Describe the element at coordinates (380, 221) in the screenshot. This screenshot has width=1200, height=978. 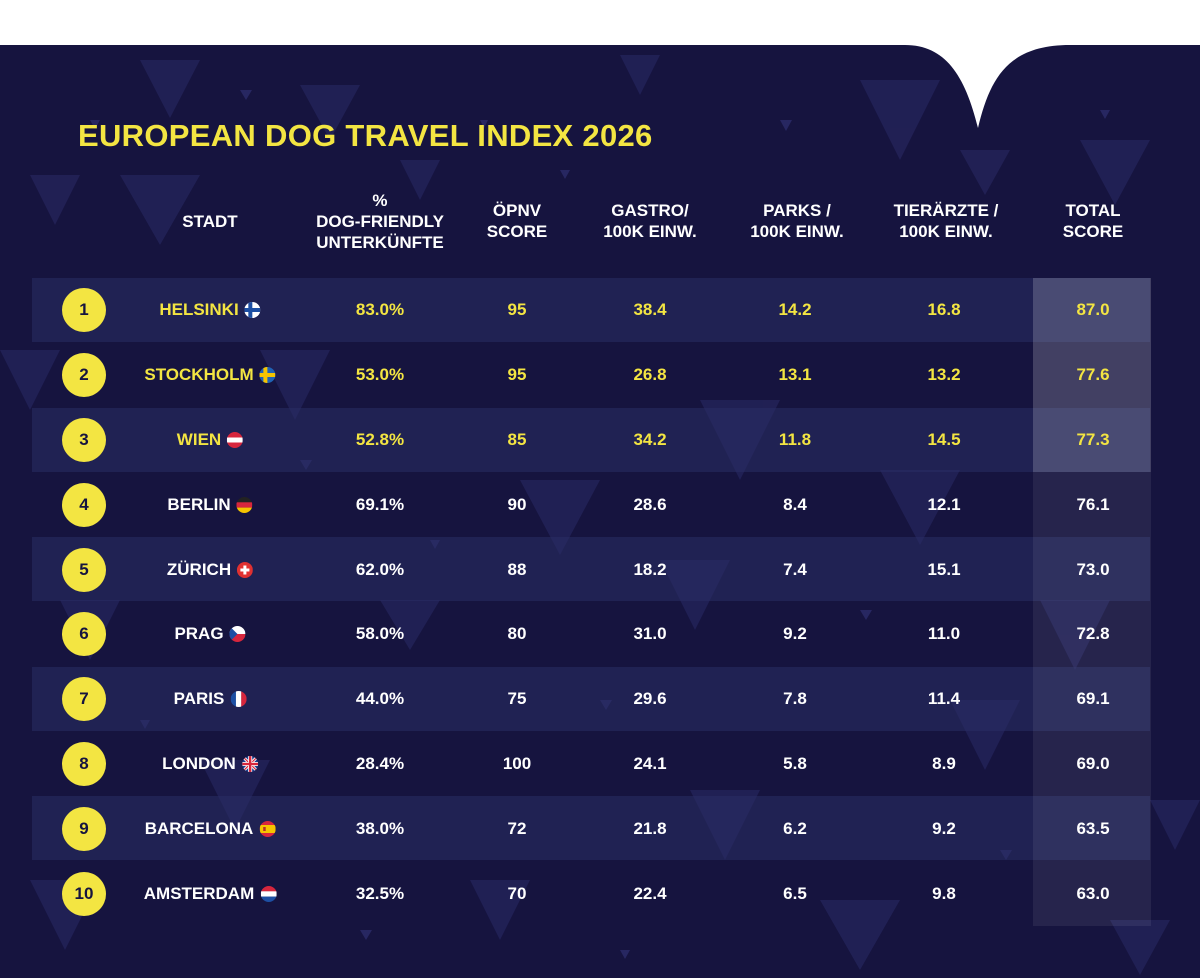
I see `header-dog-friendly: % DOG-FRIENDLY UNTERKÜNFTE` at that location.